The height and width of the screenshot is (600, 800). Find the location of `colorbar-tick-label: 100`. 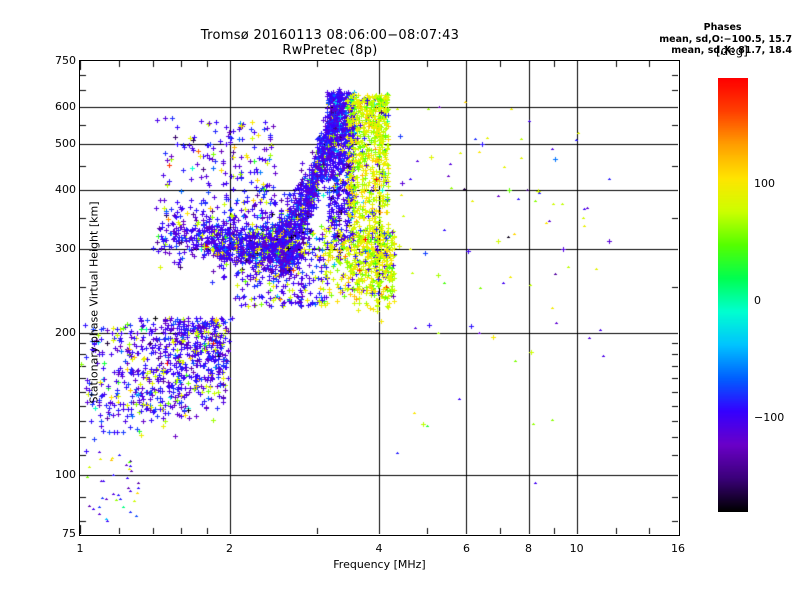

colorbar-tick-label: 100 is located at coordinates (764, 183).